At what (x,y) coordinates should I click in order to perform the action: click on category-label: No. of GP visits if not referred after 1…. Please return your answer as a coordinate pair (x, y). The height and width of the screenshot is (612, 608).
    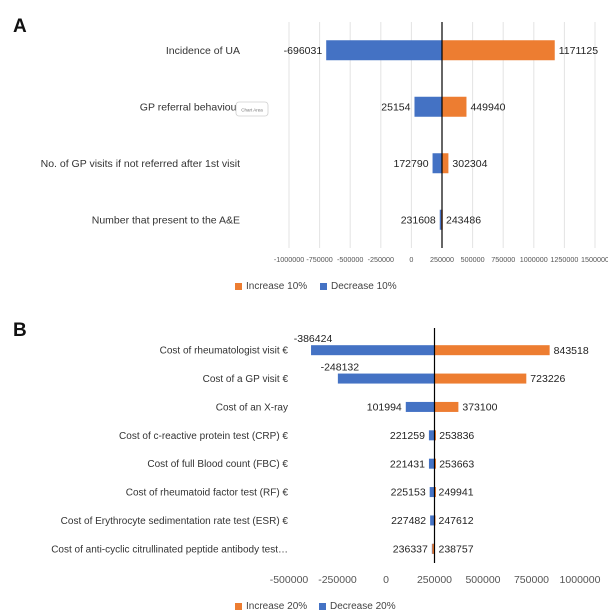
    Looking at the image, I should click on (140, 164).